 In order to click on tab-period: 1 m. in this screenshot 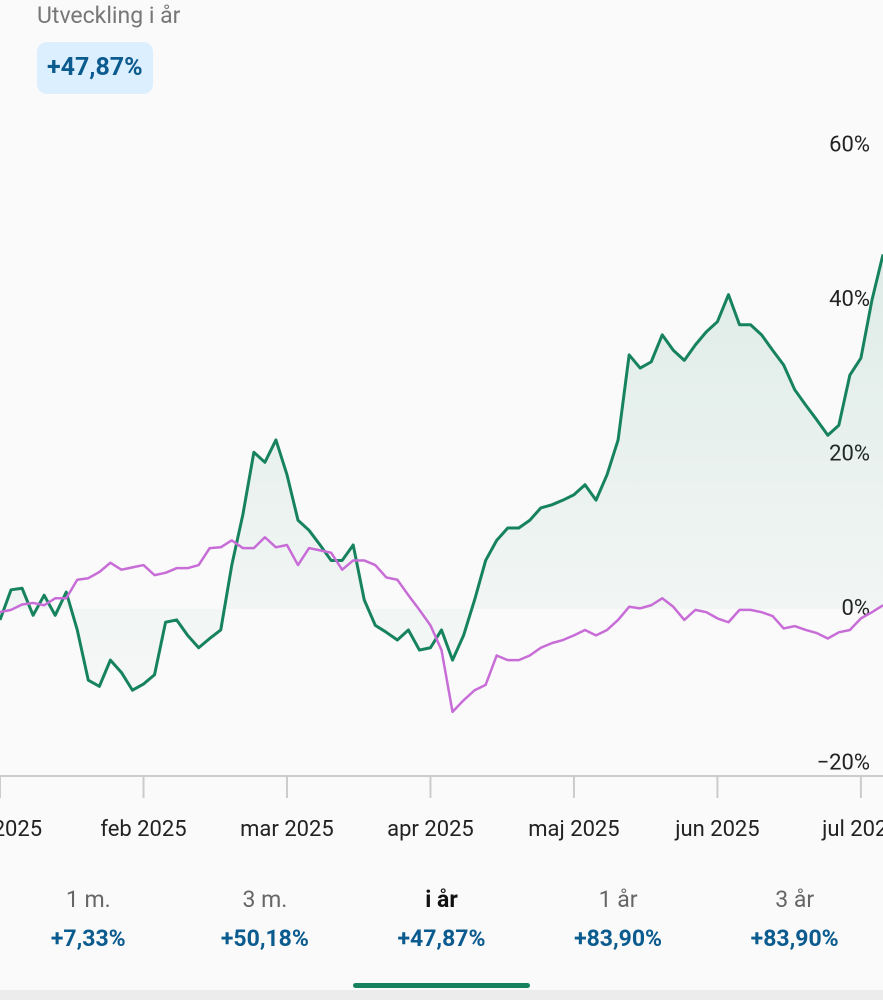, I will do `click(88, 899)`.